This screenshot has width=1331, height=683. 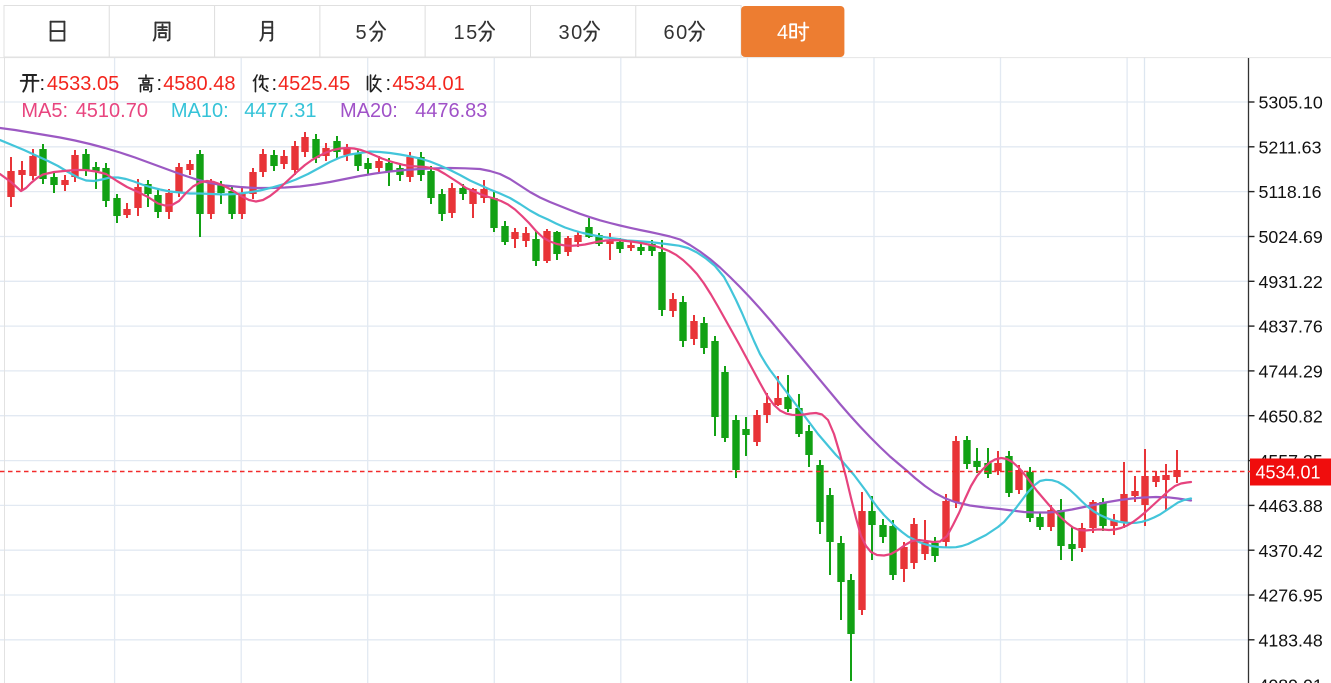 What do you see at coordinates (451, 111) in the screenshot?
I see `svg-text: 4476.83` at bounding box center [451, 111].